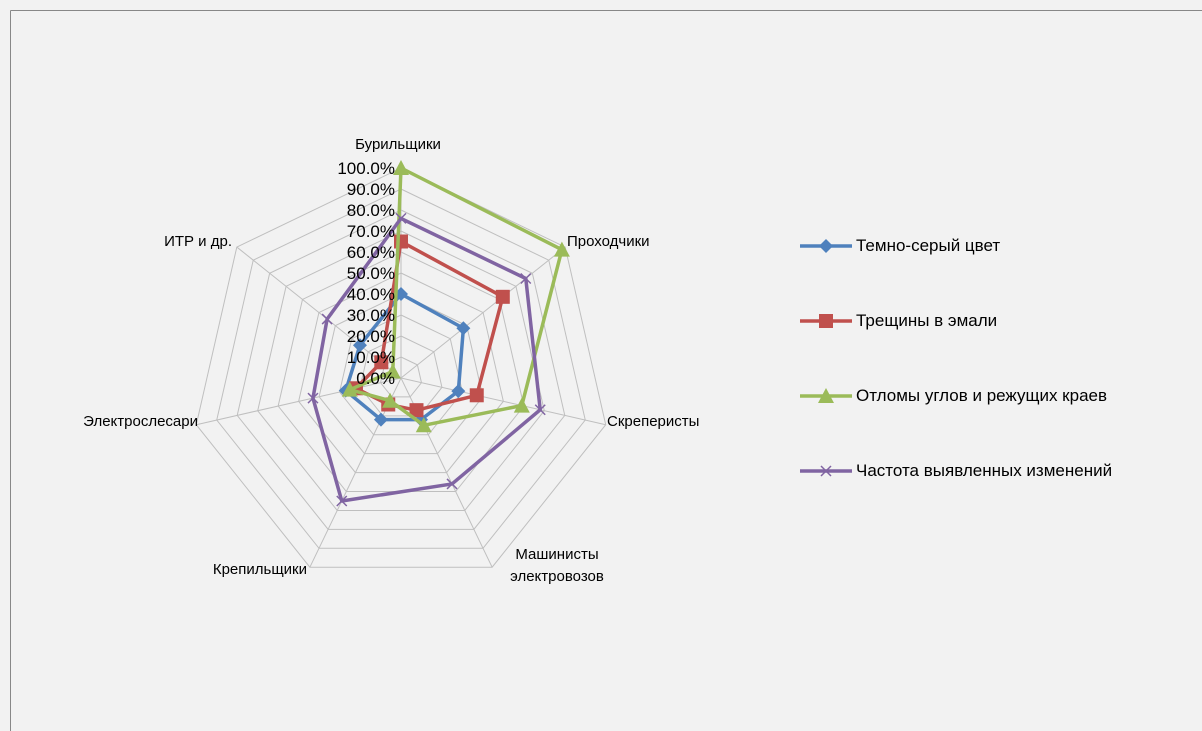  I want to click on legend-label: Трещины в эмали, so click(927, 320).